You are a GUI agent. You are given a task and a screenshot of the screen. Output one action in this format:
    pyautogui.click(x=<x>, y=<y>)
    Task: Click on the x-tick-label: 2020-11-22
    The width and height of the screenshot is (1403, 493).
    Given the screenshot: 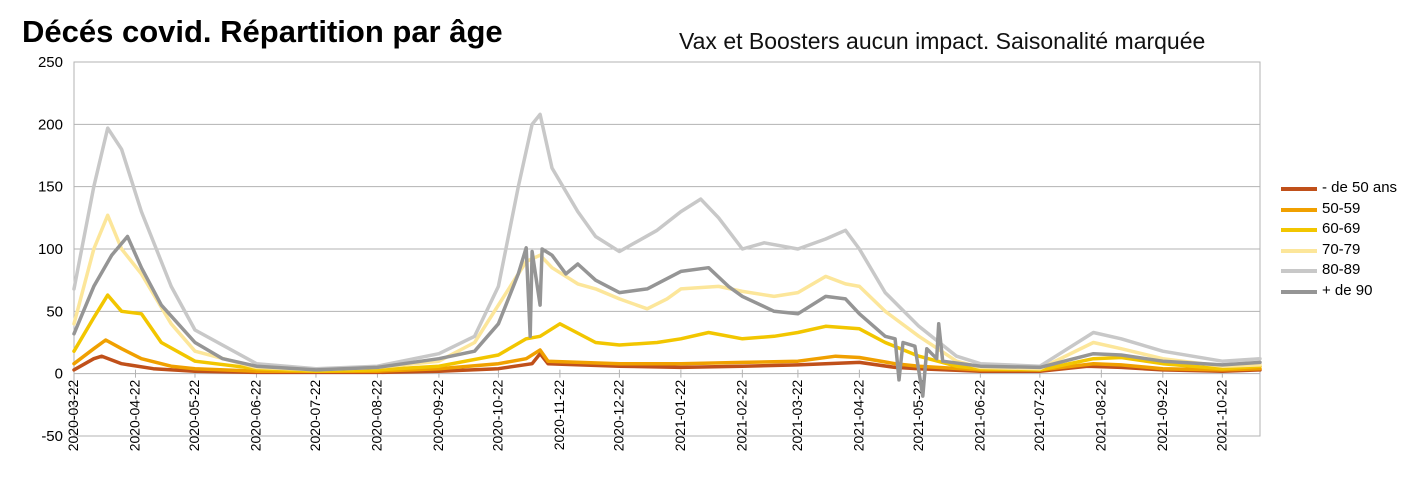 What is the action you would take?
    pyautogui.click(x=559, y=414)
    